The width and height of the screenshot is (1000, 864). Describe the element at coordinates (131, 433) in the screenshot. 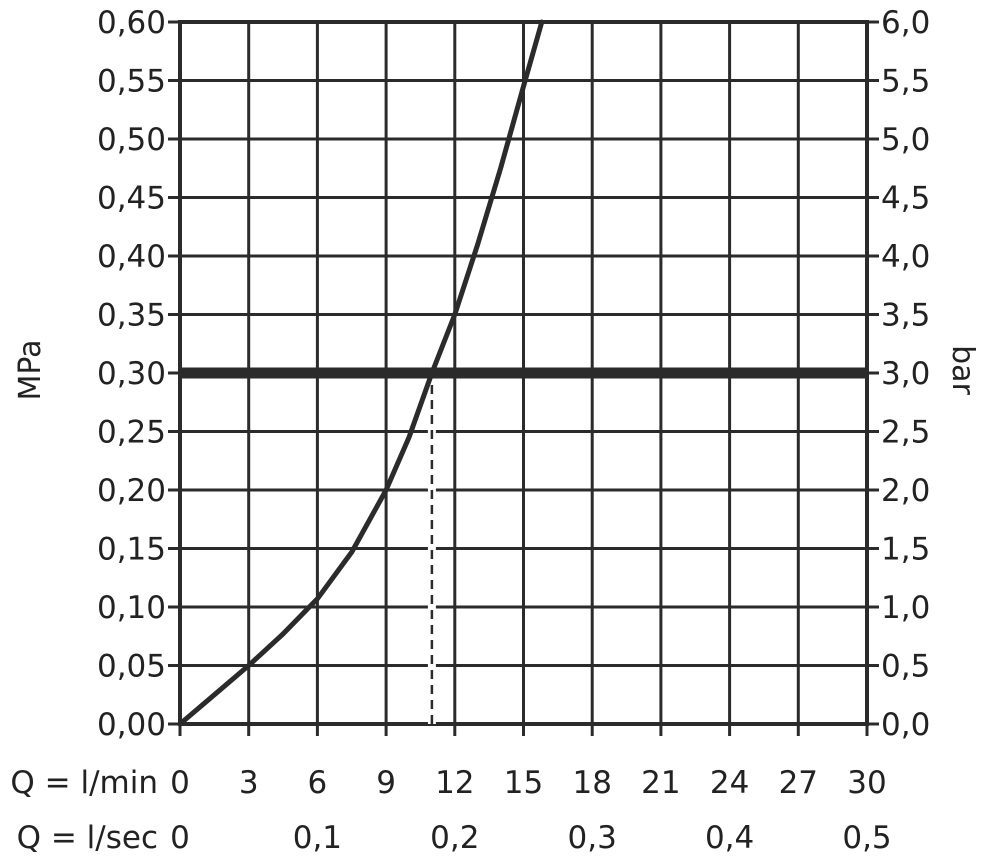

I see `left-tick-label: 0,25` at that location.